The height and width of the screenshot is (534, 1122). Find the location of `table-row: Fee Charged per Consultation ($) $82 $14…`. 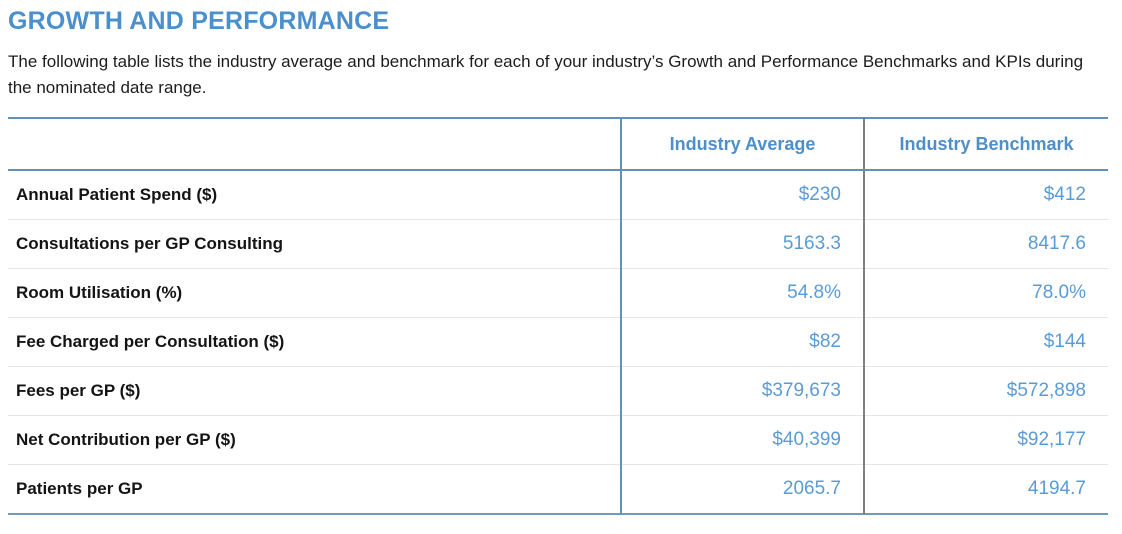

table-row: Fee Charged per Consultation ($) $82 $14… is located at coordinates (558, 342).